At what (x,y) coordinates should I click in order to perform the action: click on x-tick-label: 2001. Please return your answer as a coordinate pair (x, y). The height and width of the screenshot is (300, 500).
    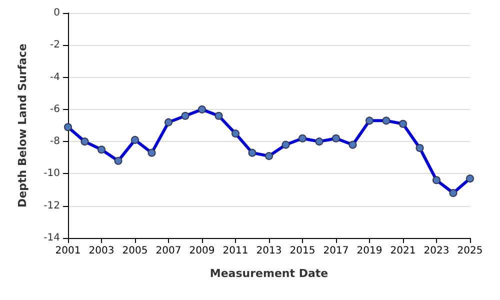
    Looking at the image, I should click on (68, 251).